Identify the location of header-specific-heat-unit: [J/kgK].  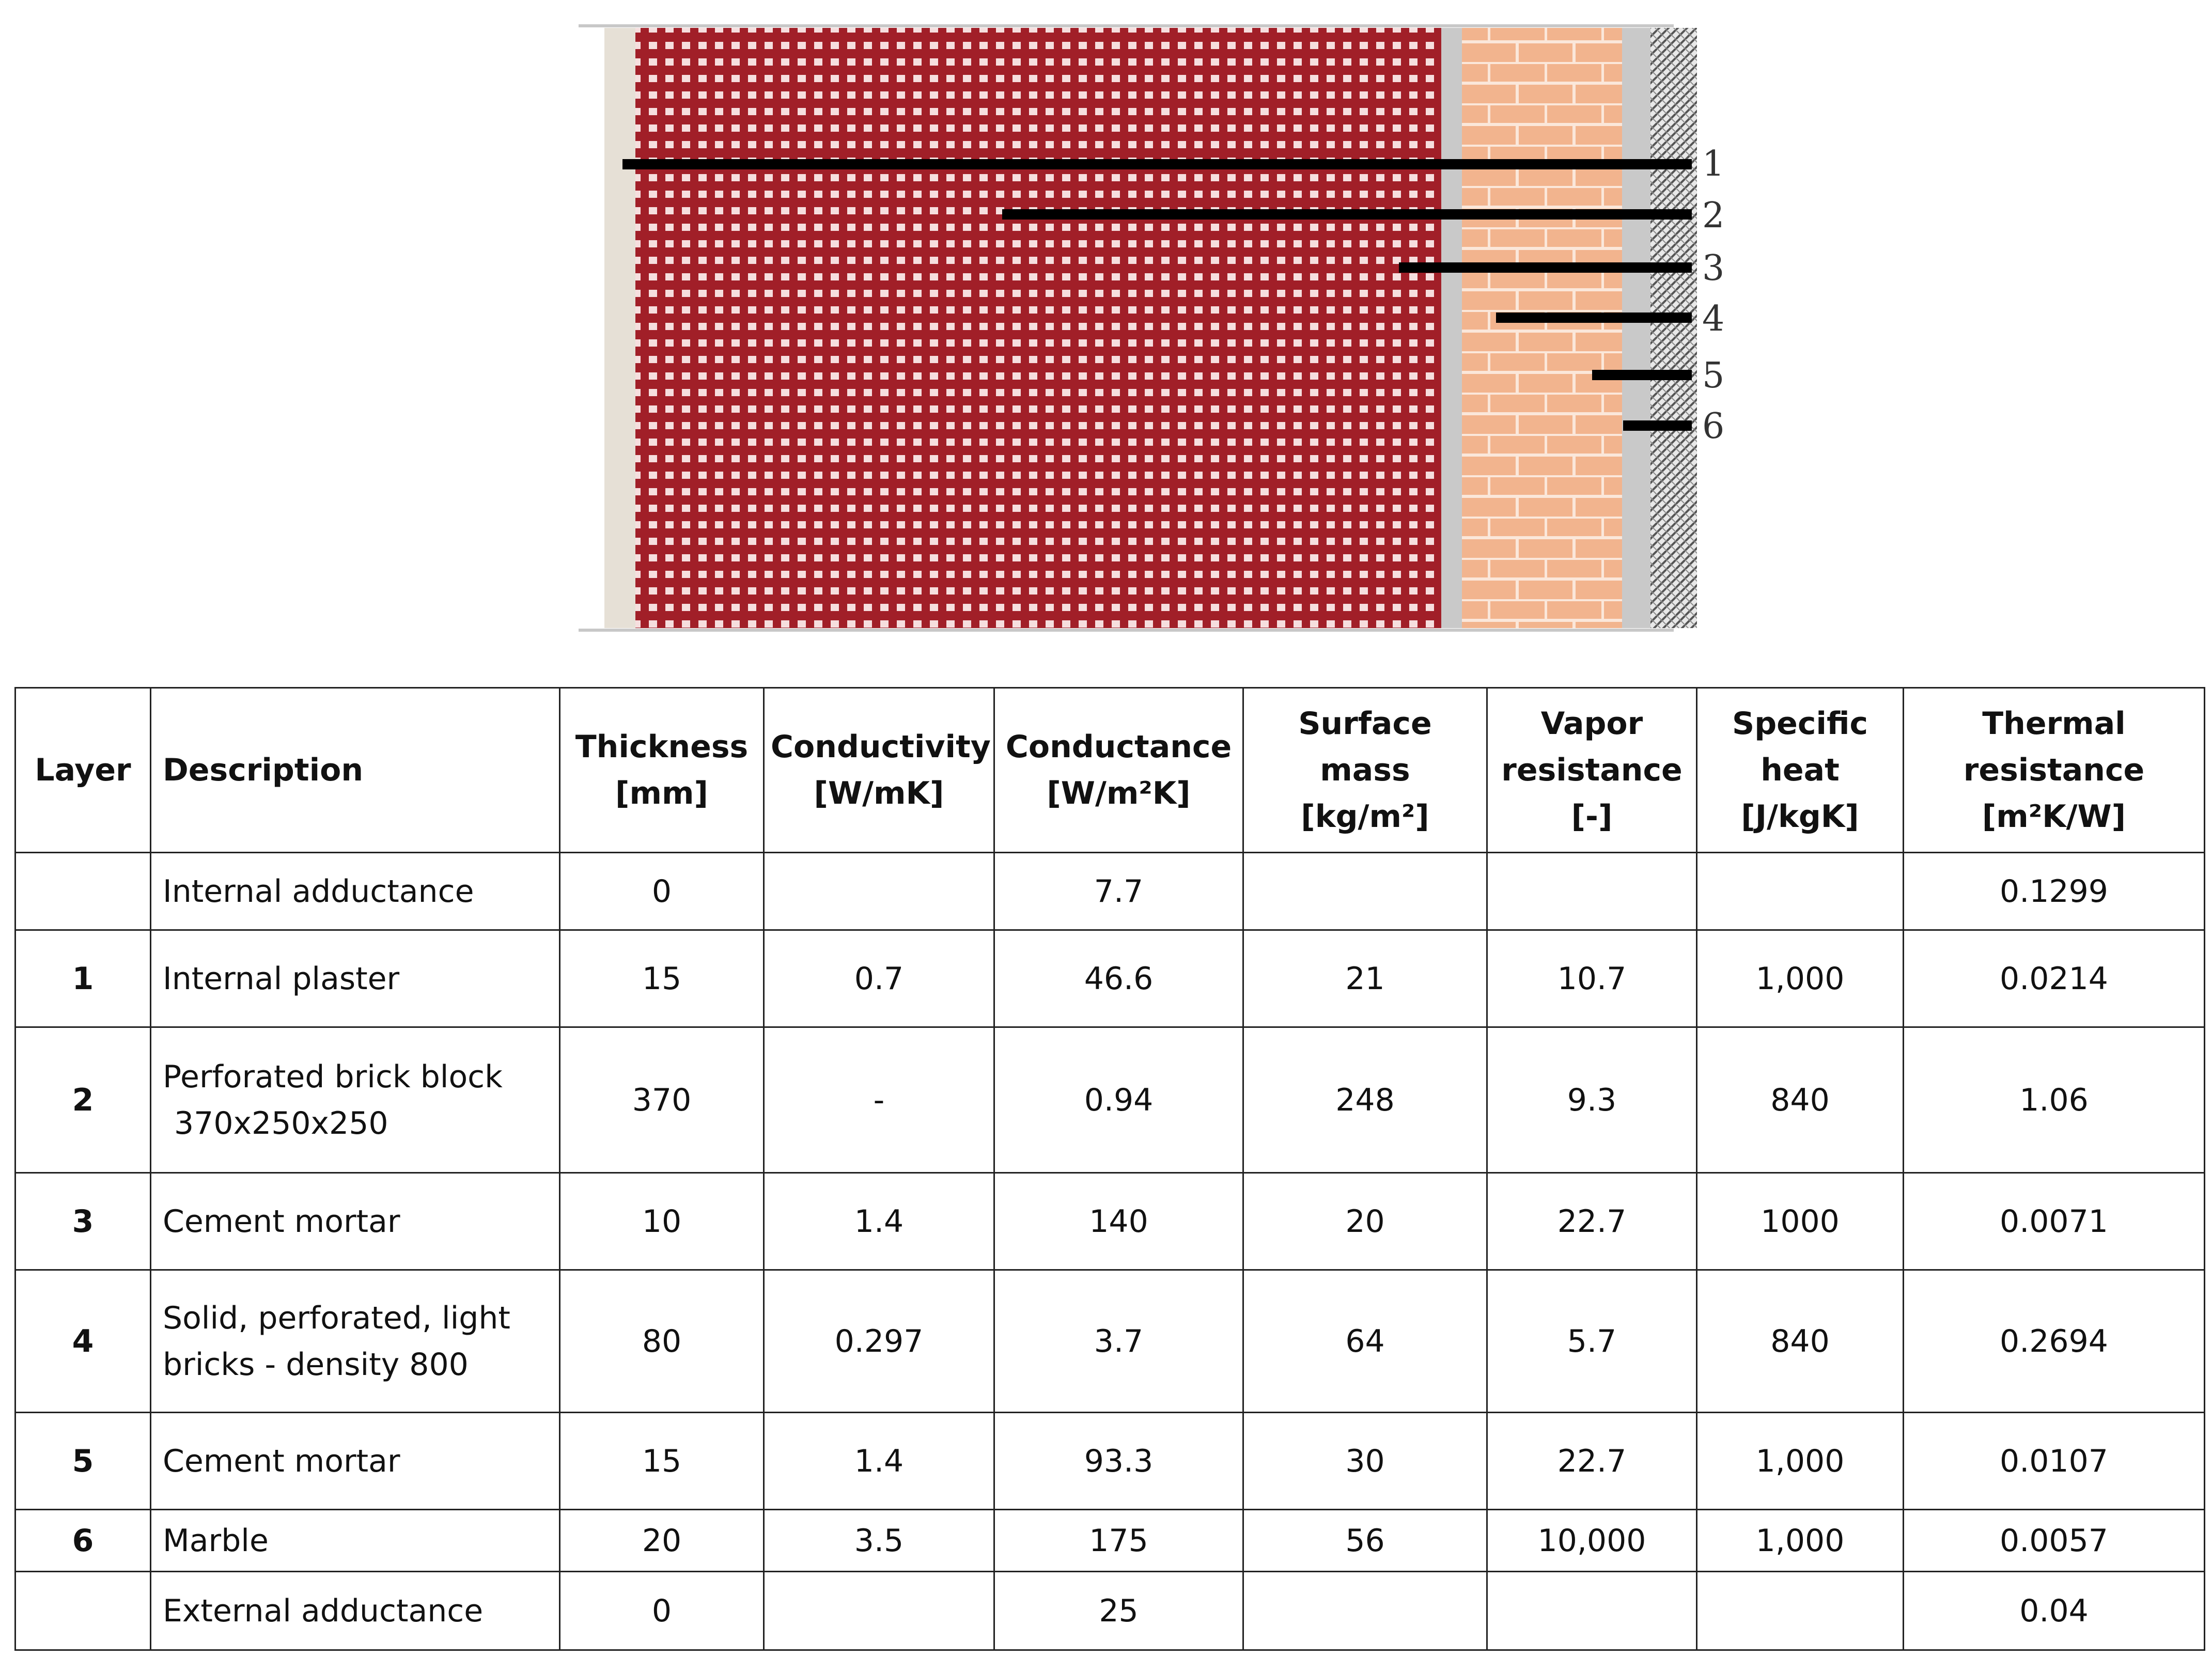
(1800, 817).